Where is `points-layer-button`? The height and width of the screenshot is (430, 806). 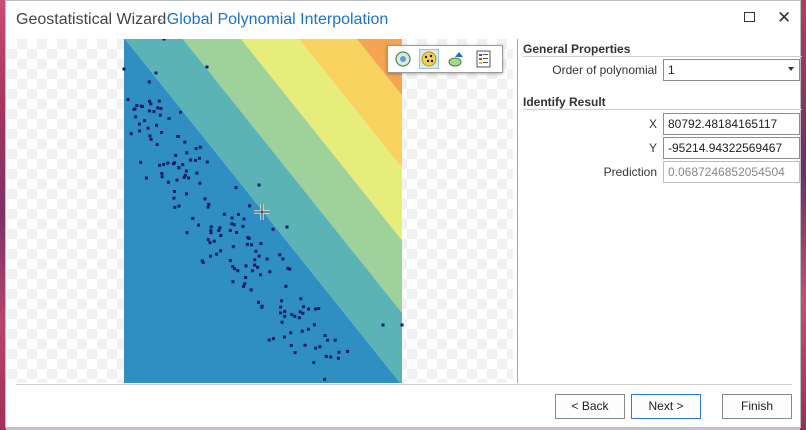 points-layer-button is located at coordinates (429, 59).